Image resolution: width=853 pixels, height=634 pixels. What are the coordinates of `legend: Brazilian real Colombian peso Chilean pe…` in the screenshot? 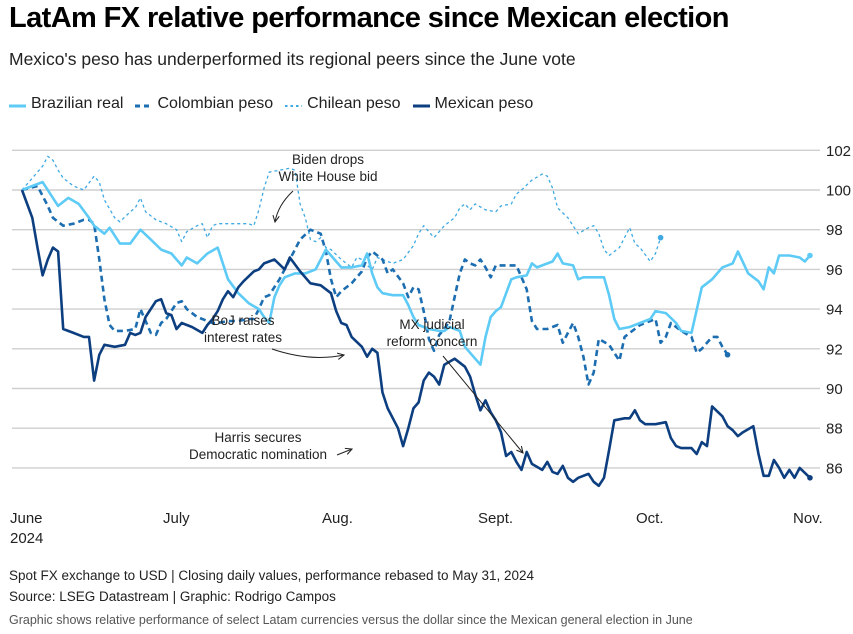 It's located at (271, 104).